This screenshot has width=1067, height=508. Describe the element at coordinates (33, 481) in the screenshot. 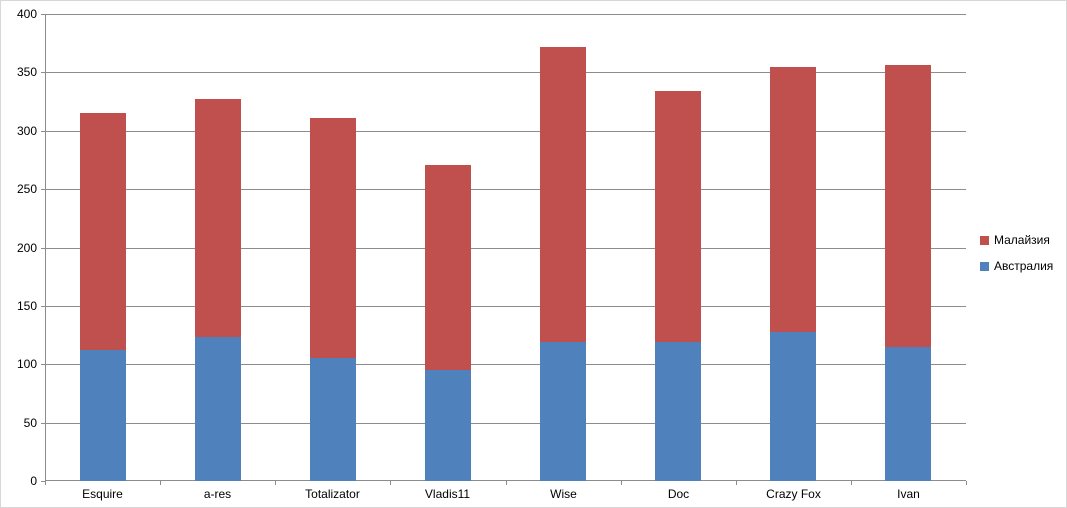

I see `y-axis-tick-label: 0` at that location.